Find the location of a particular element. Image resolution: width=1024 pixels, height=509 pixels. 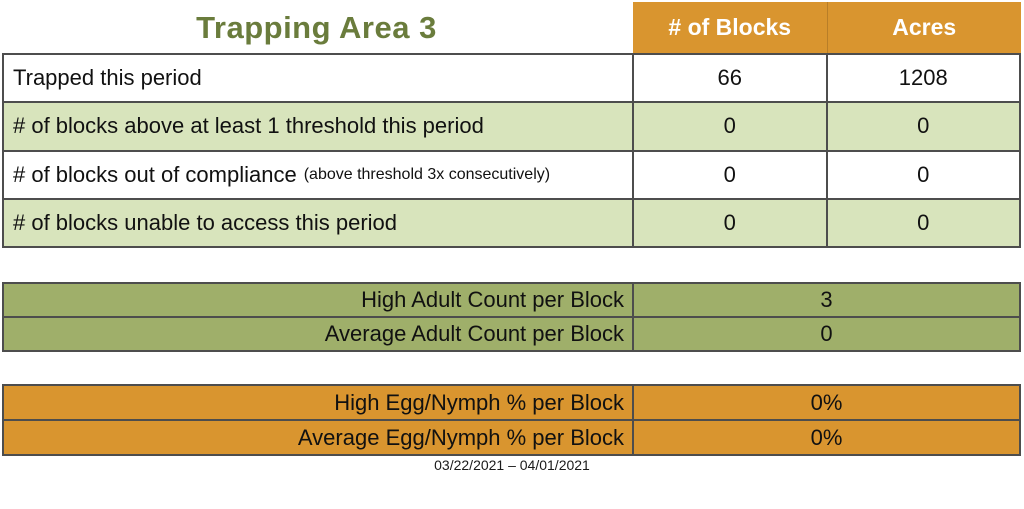

row-label: # of blocks unable to access this period is located at coordinates (318, 223).